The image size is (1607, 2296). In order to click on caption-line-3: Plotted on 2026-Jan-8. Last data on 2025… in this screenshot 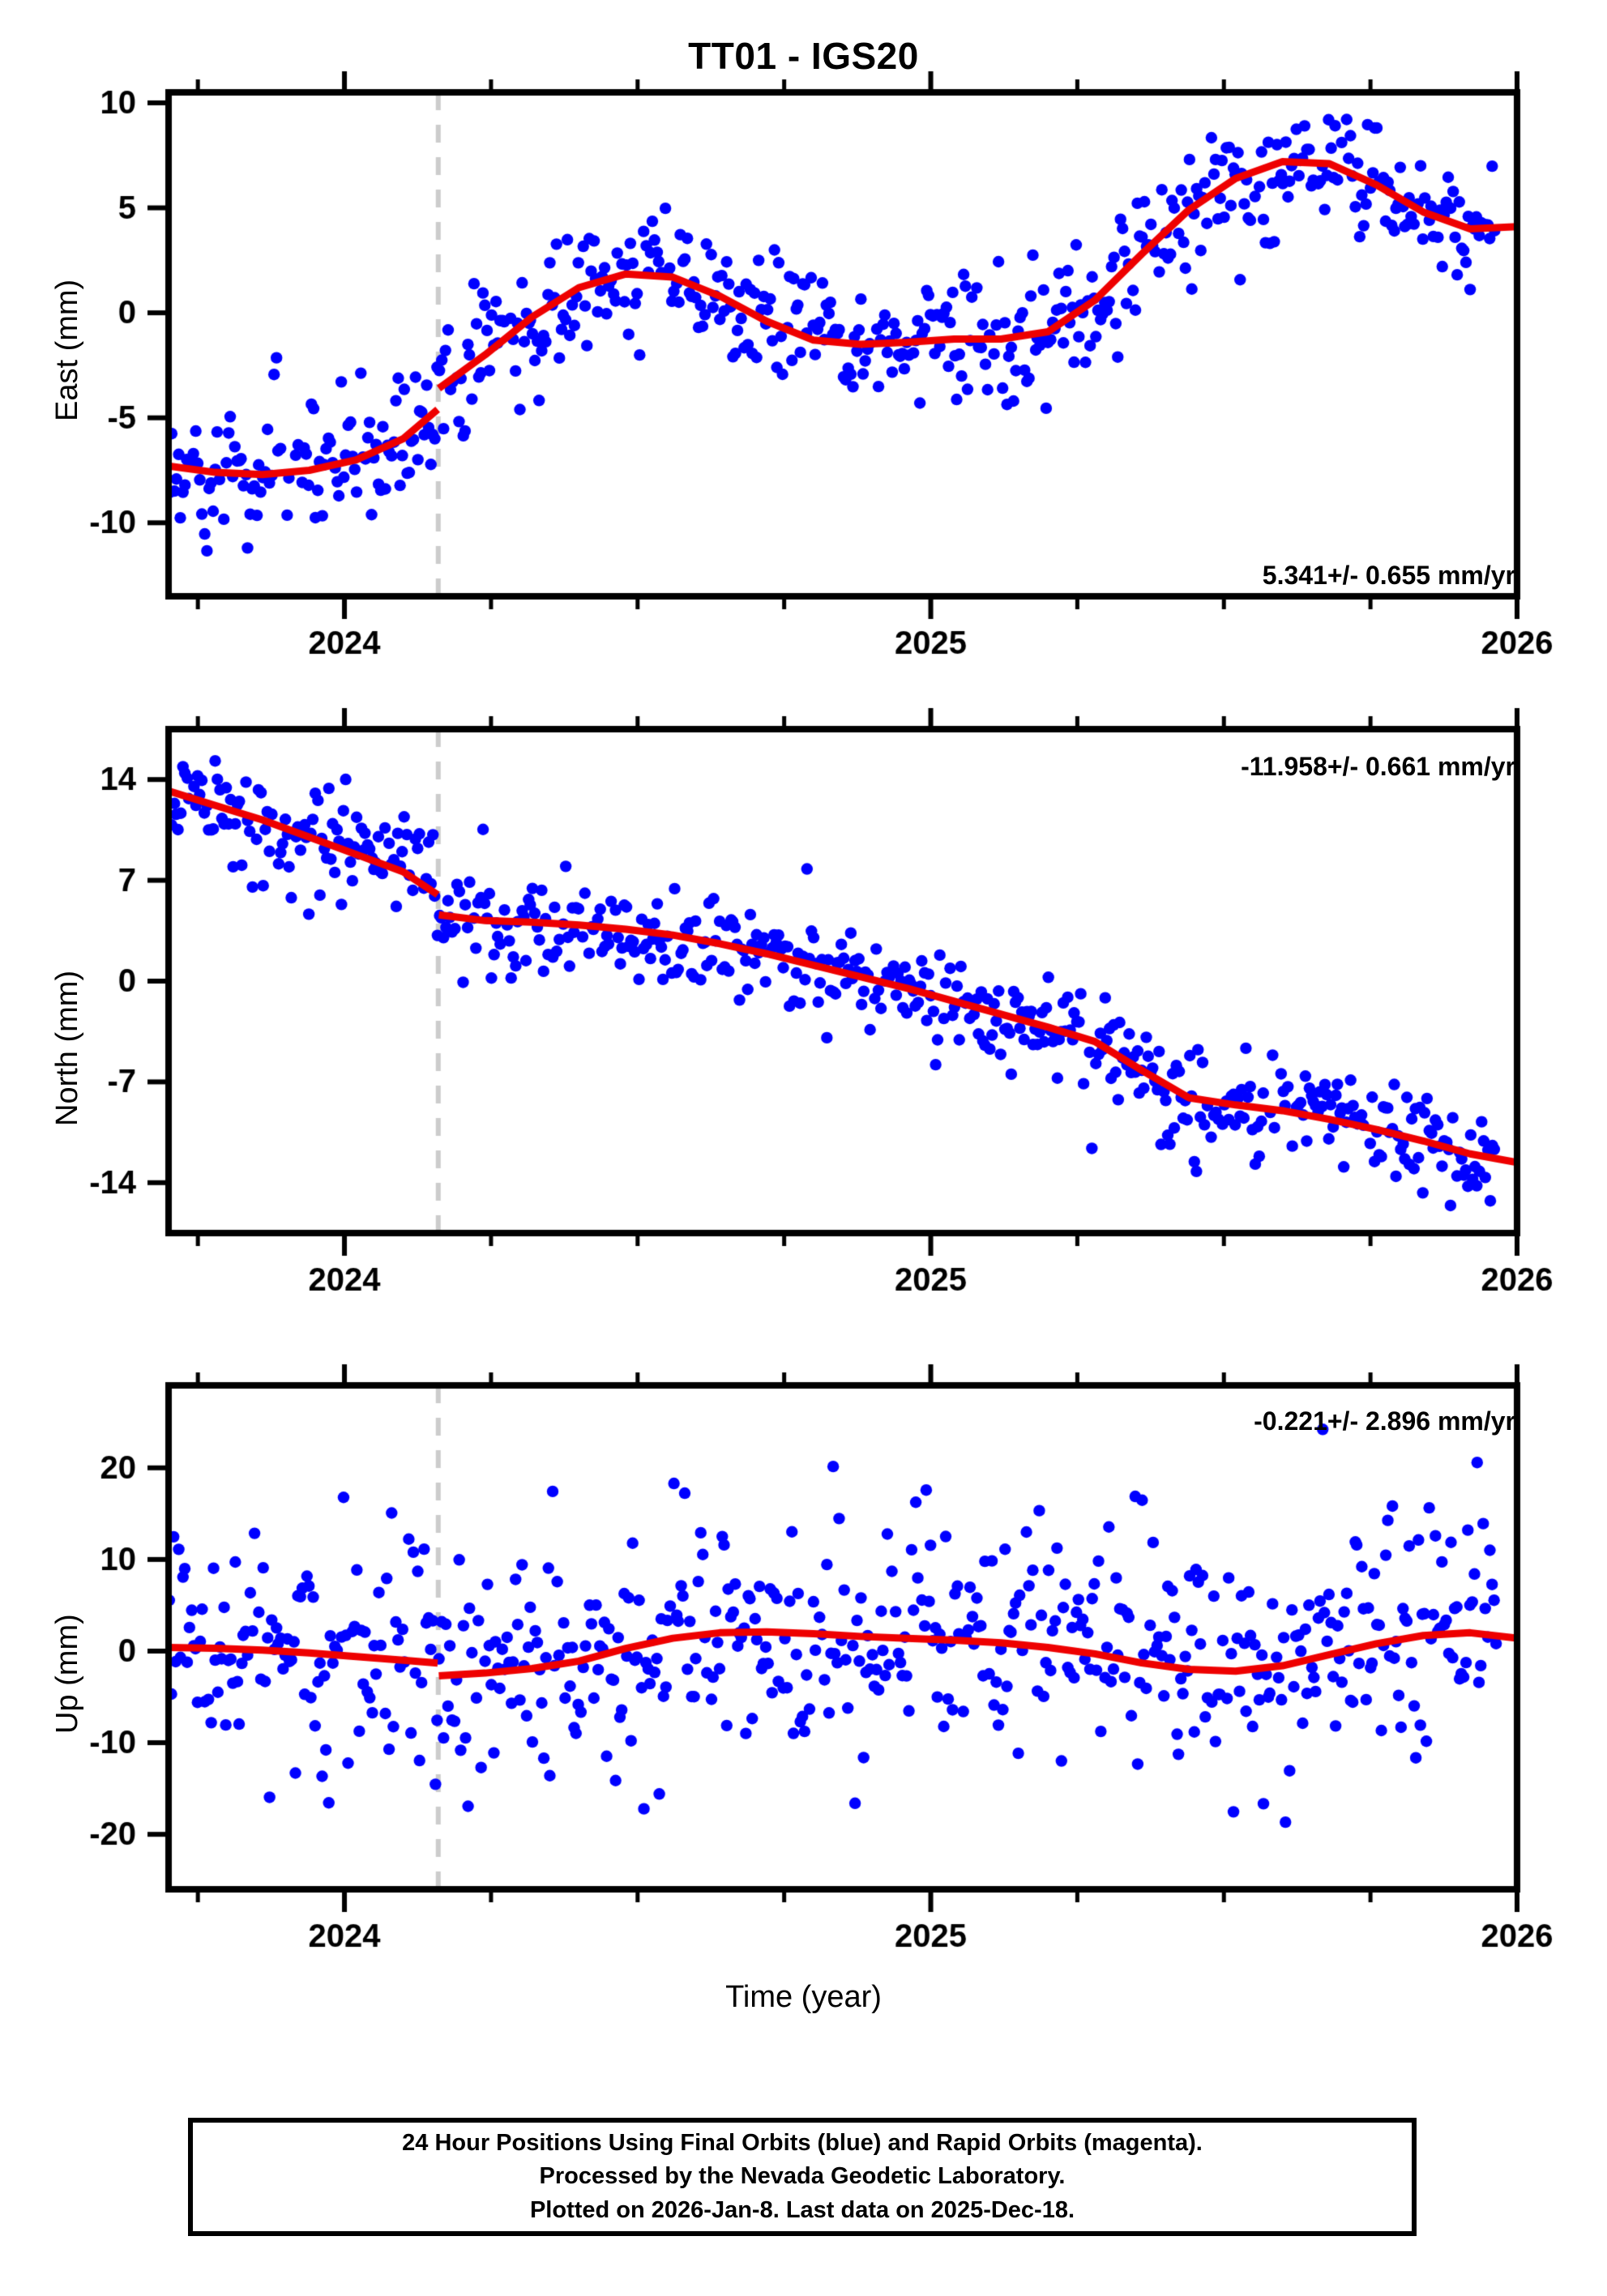, I will do `click(802, 2210)`.